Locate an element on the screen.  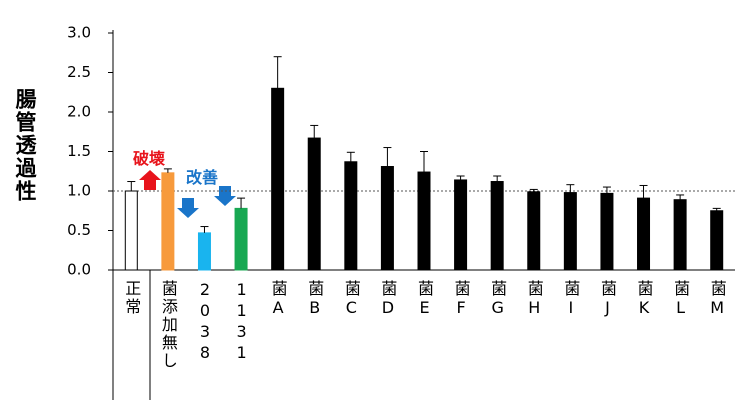
x-tick-label: 菌I is located at coordinates (571, 299).